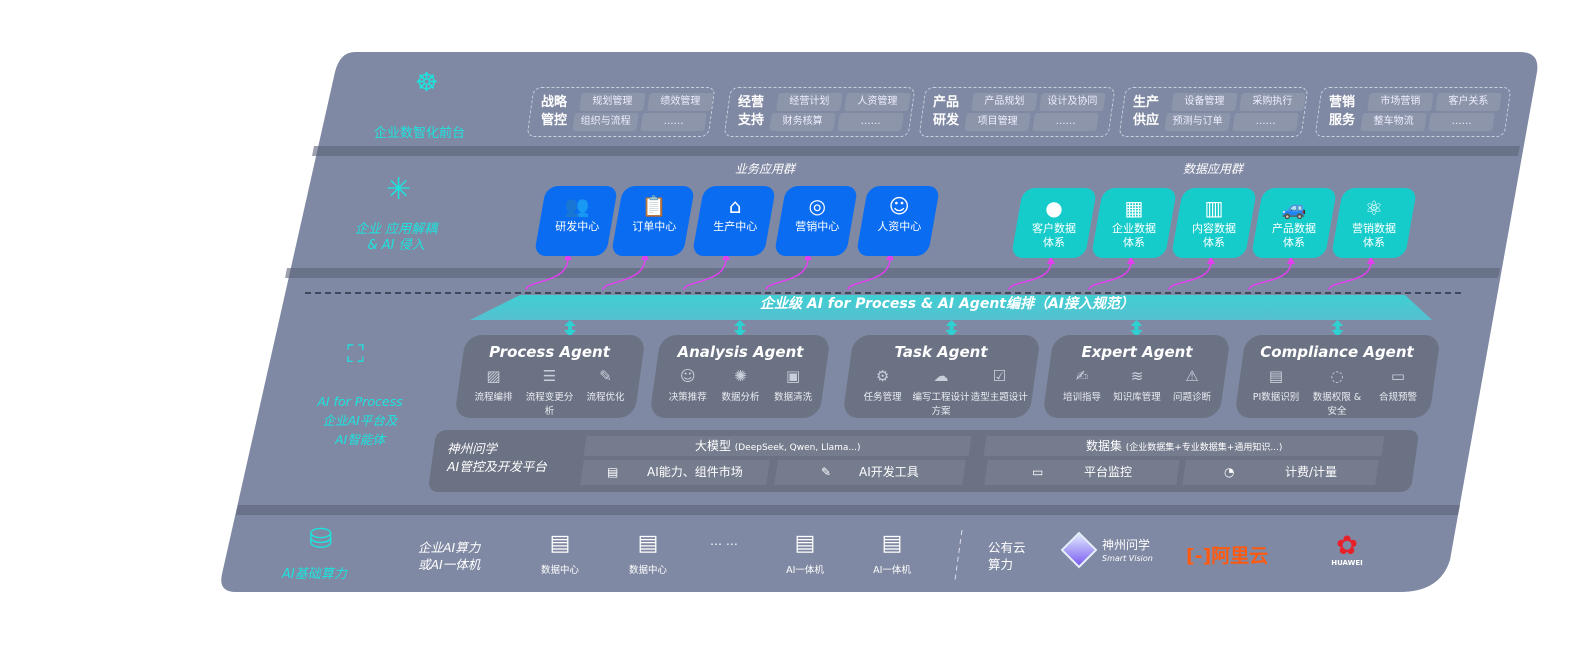 The width and height of the screenshot is (1572, 647). What do you see at coordinates (427, 83) in the screenshot?
I see `brain-icon: ☸` at bounding box center [427, 83].